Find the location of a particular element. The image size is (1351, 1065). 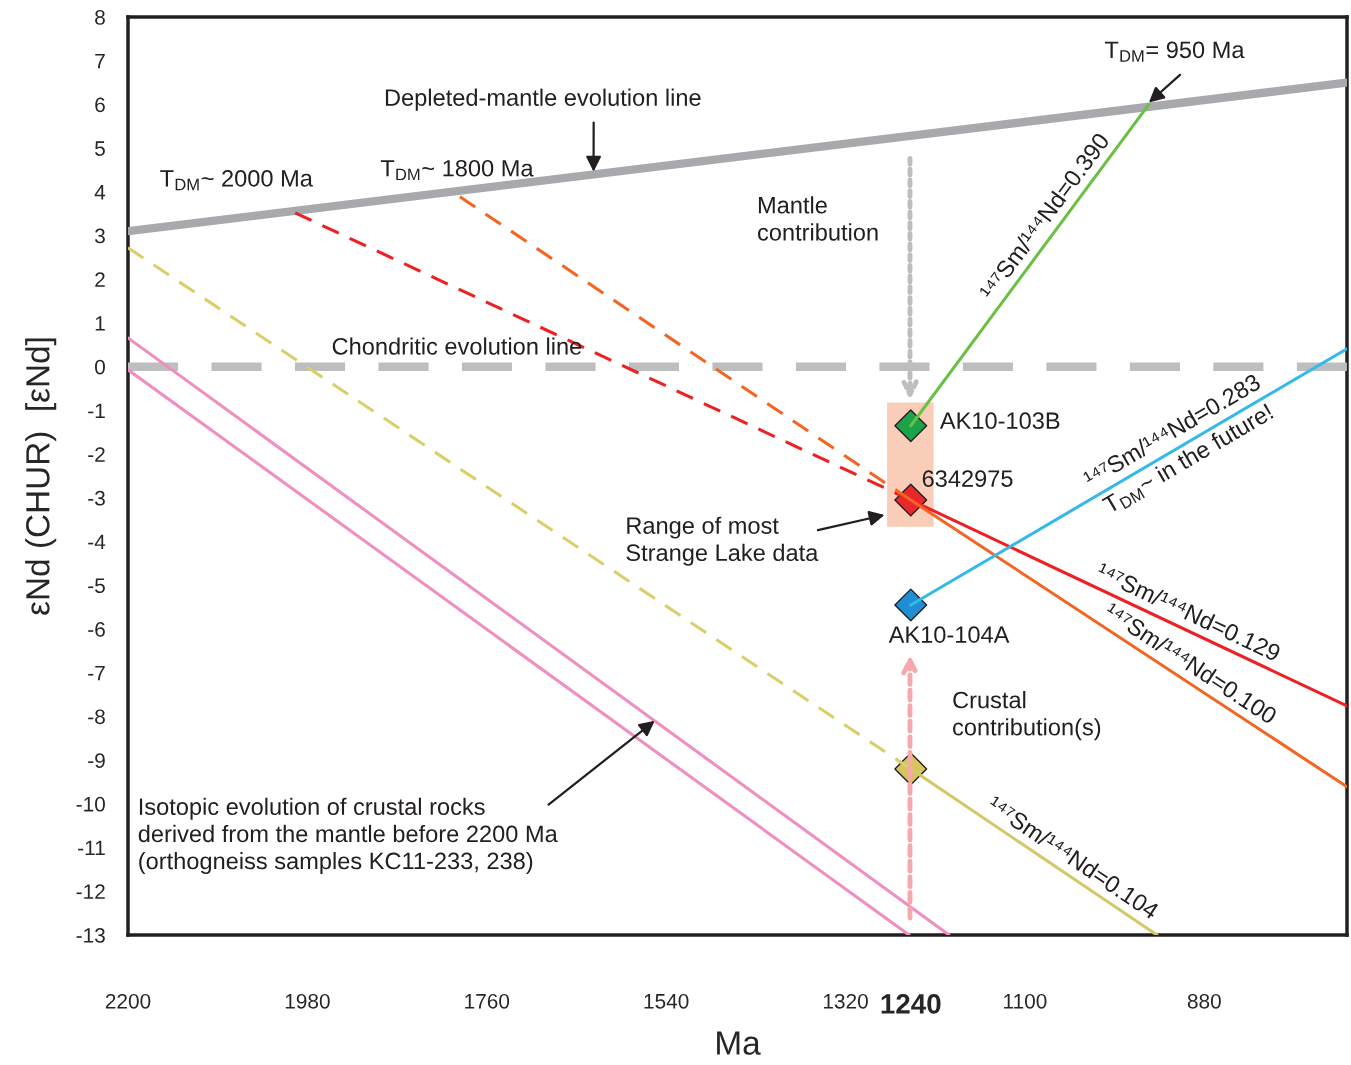

x-tick-label: 1100 is located at coordinates (1025, 1001).